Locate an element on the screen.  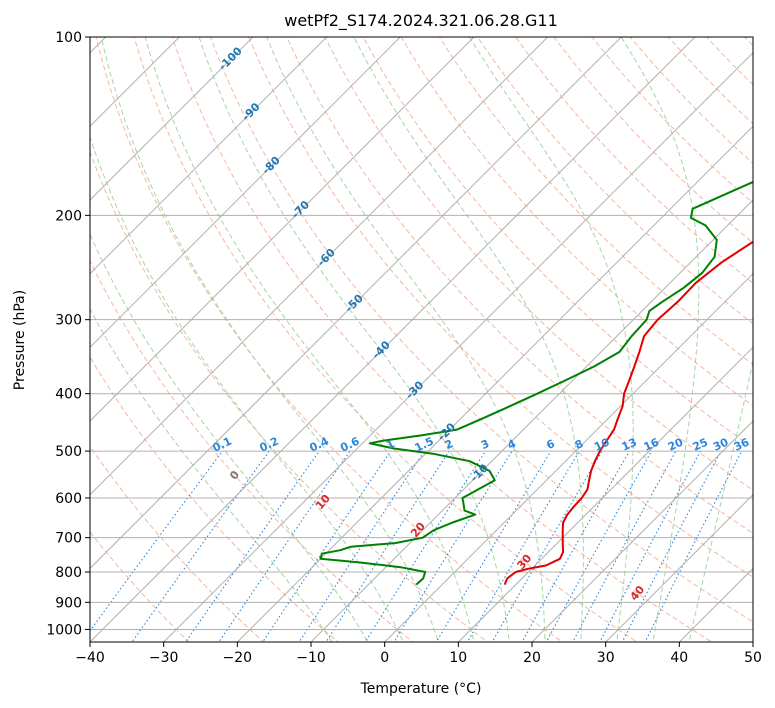
y-tick-label: 400 is located at coordinates (68, 395).